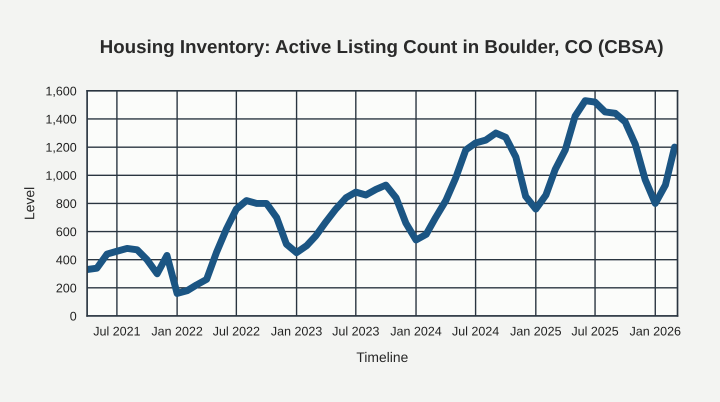 The height and width of the screenshot is (402, 720). I want to click on x-tick-label: Jul 2021, so click(116, 331).